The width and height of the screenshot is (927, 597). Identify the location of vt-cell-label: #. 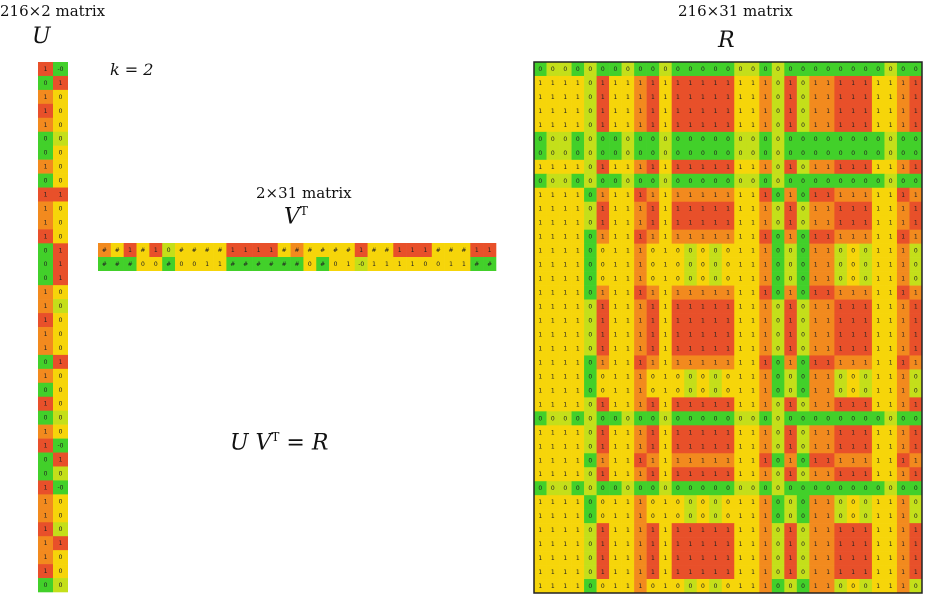
(245, 264).